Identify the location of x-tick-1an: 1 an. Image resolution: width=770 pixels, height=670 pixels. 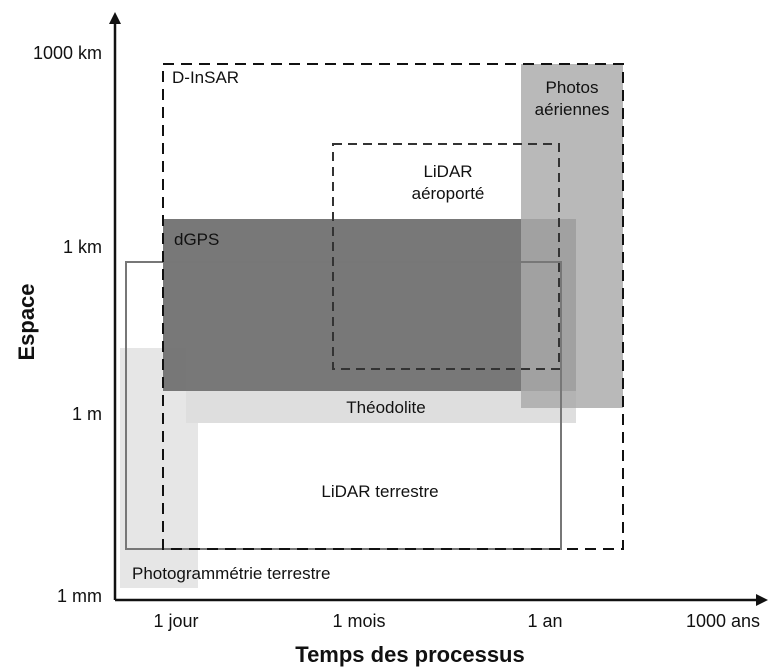
(544, 621).